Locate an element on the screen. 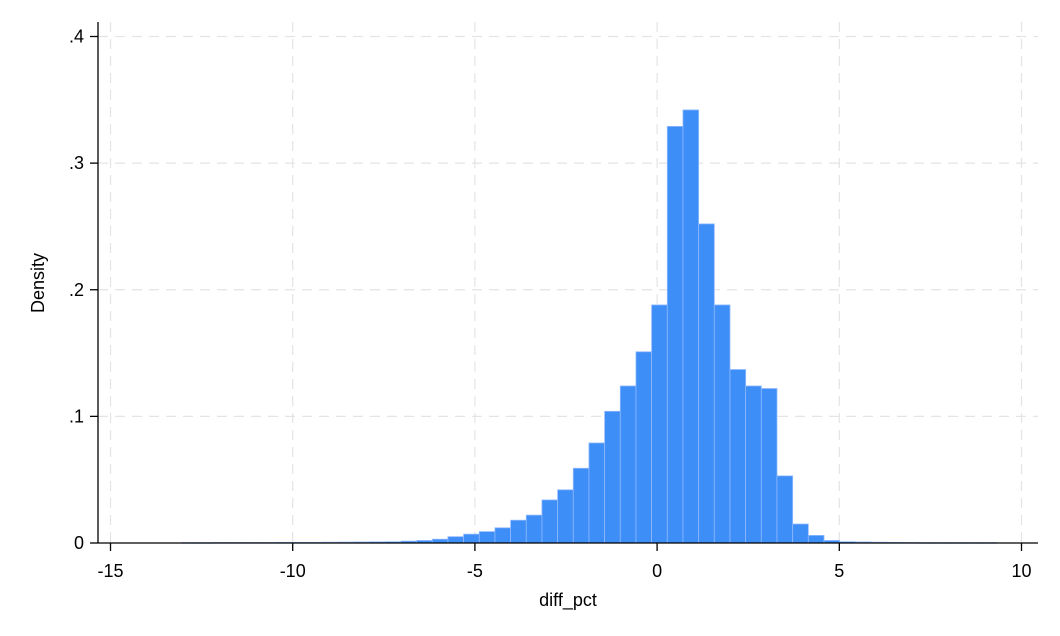 The width and height of the screenshot is (1060, 636). x-axis-title: diff_pct is located at coordinates (568, 600).